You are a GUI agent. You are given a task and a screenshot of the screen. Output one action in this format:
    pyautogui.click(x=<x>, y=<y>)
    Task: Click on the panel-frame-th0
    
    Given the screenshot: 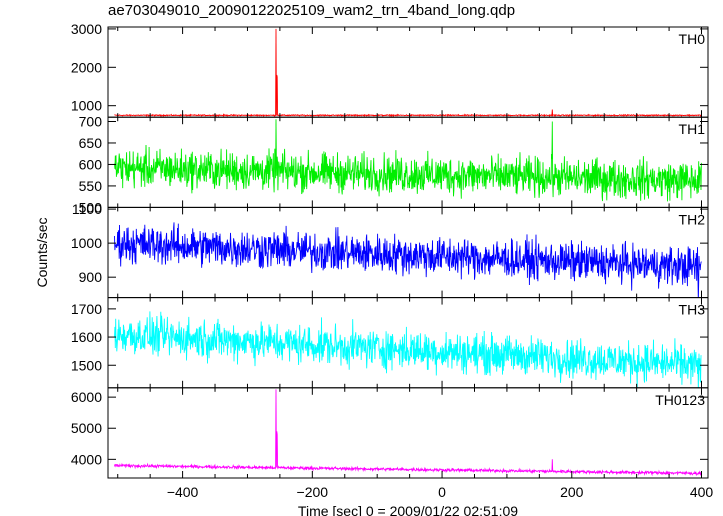 What is the action you would take?
    pyautogui.click(x=408, y=72)
    